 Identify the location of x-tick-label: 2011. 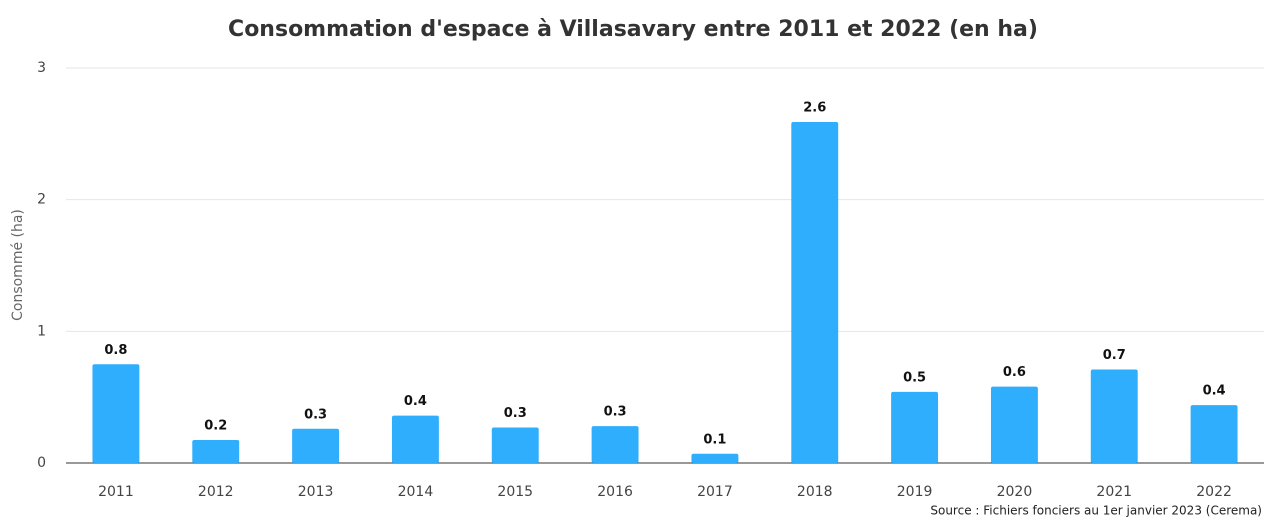
(116, 492).